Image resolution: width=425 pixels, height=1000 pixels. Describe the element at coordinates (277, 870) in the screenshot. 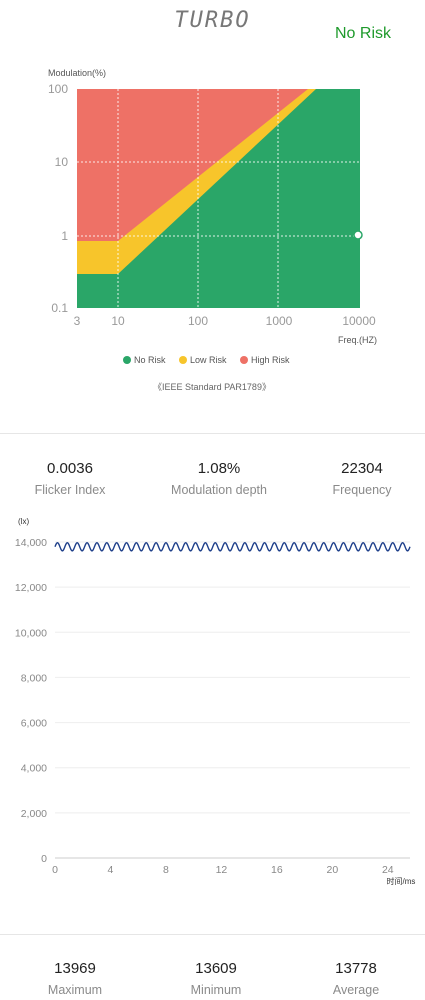

I see `wave-x-tick: 16` at that location.